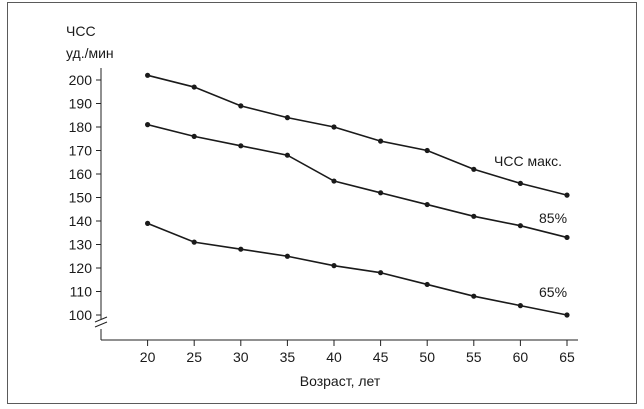 The image size is (644, 409). What do you see at coordinates (288, 357) in the screenshot?
I see `x-tick-label-35: 35` at bounding box center [288, 357].